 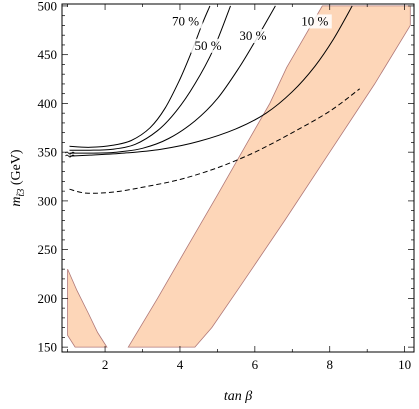 I want to click on contour-label-3: 30 %, so click(x=252, y=35).